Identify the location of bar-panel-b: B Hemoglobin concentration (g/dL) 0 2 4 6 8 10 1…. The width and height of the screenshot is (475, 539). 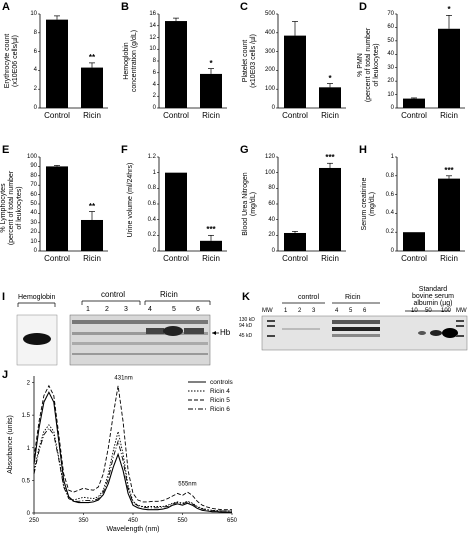
(178, 70).